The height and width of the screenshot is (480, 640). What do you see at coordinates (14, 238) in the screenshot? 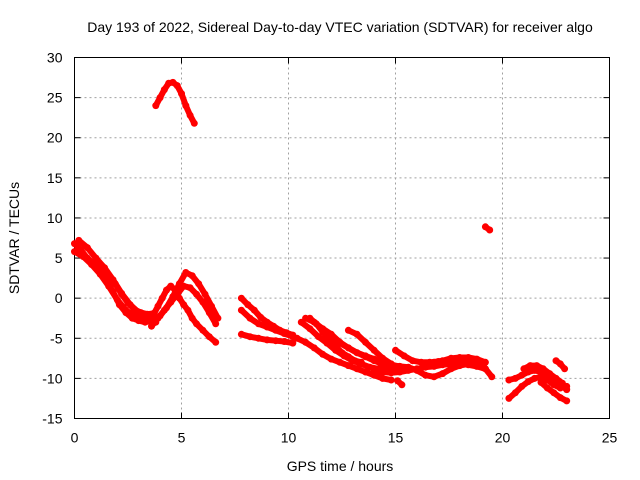
I see `y-axis-label: SDTVAR / TECUs` at bounding box center [14, 238].